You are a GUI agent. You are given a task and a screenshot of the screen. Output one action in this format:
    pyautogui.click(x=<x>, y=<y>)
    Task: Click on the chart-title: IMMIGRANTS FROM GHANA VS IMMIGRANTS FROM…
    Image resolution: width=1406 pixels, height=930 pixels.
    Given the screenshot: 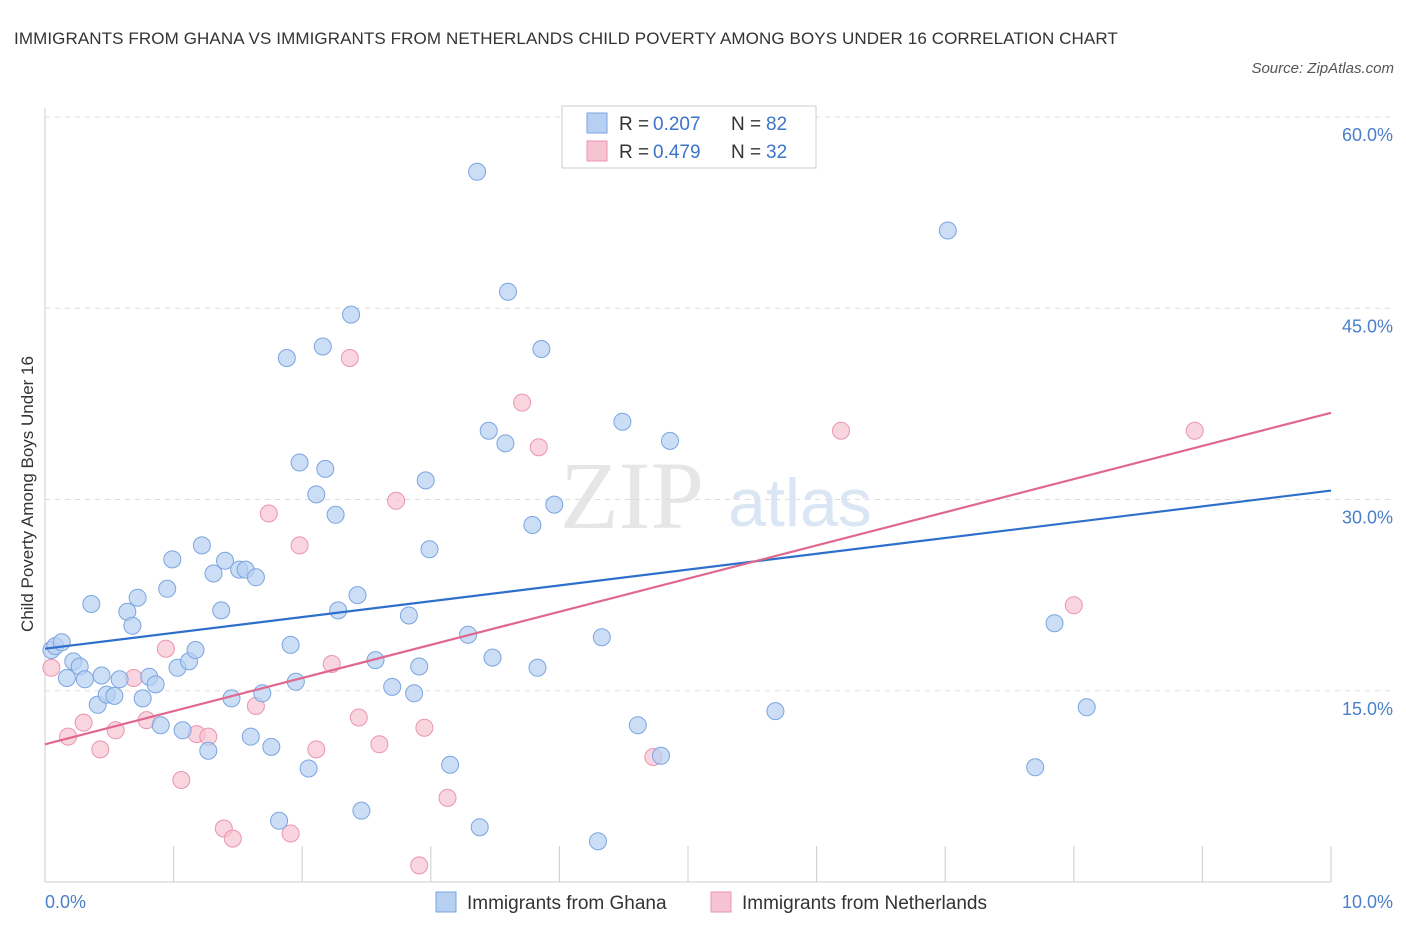 What is the action you would take?
    pyautogui.click(x=566, y=38)
    